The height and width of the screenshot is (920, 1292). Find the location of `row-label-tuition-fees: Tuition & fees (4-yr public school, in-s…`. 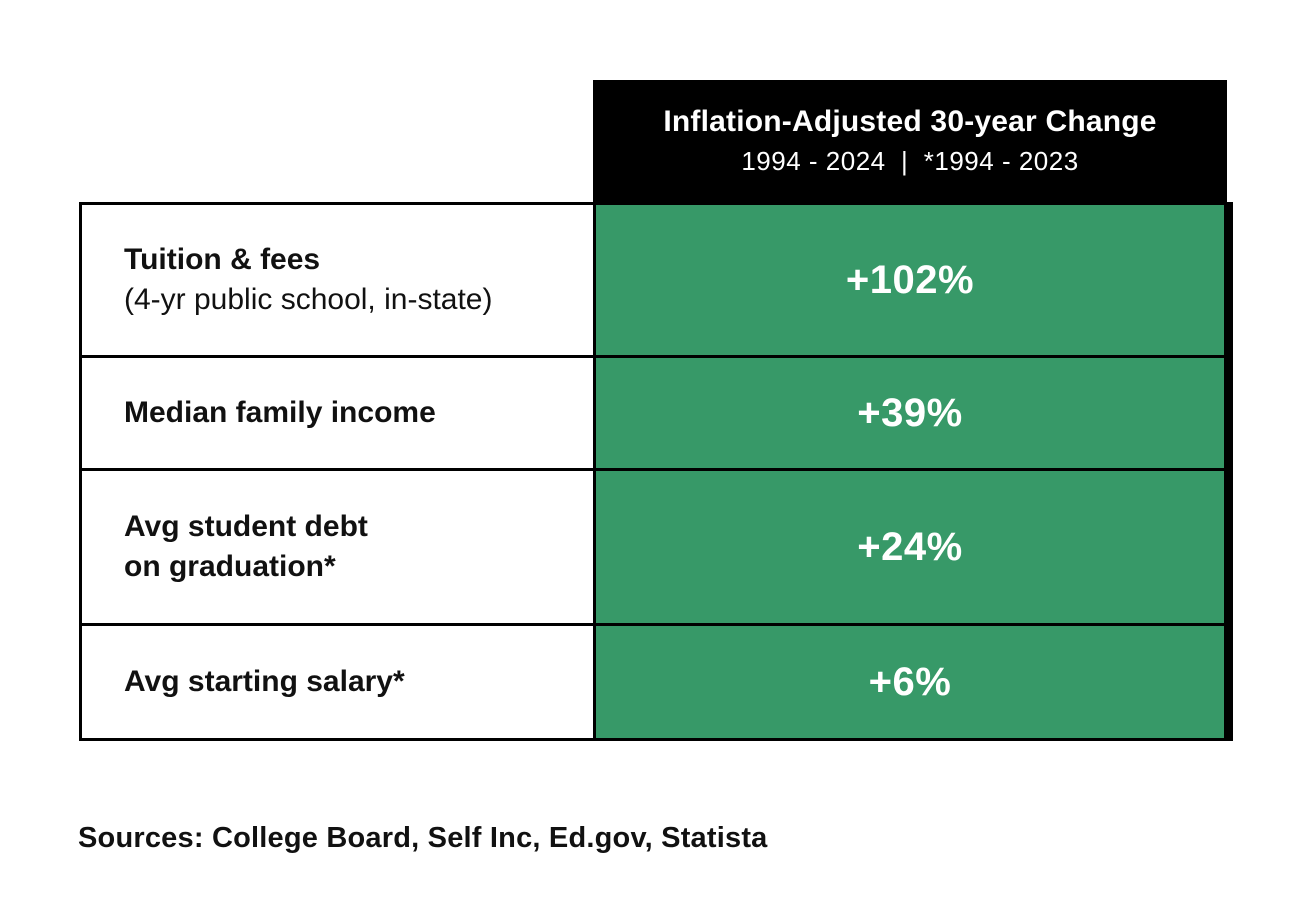

row-label-tuition-fees: Tuition & fees (4-yr public school, in-s… is located at coordinates (337, 280).